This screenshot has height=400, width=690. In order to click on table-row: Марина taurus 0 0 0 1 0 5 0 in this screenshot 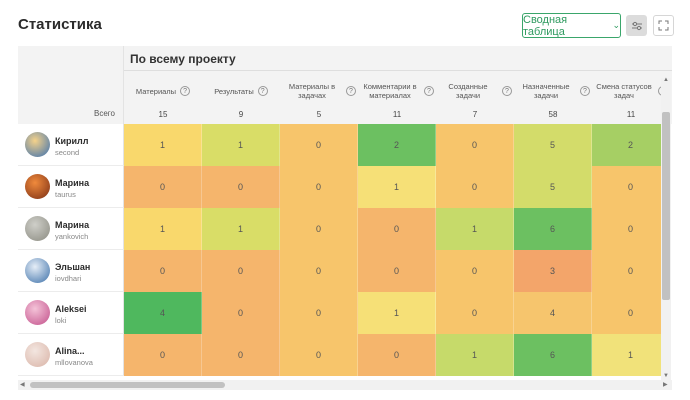, I will do `click(345, 187)`.